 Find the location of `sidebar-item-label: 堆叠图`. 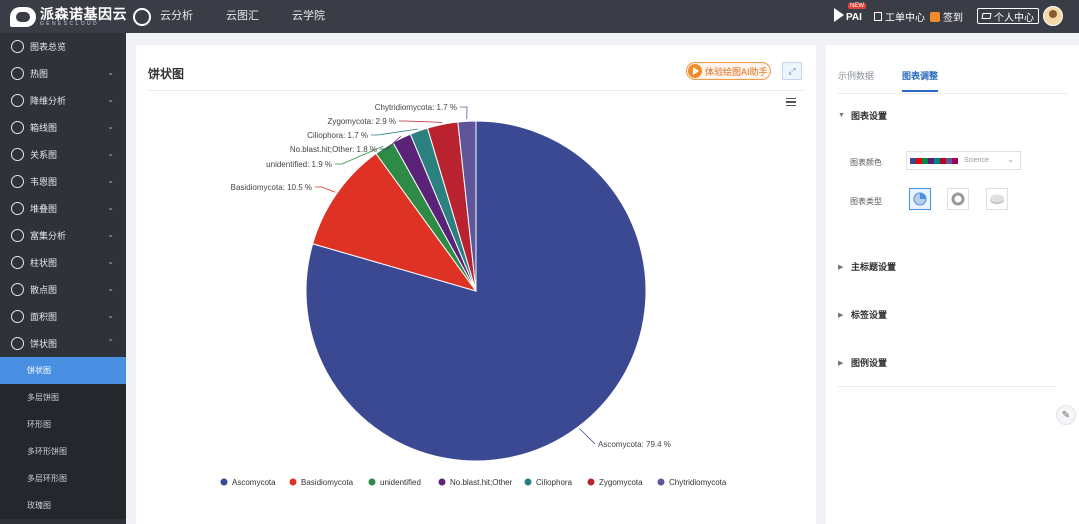

sidebar-item-label: 堆叠图 is located at coordinates (44, 209).